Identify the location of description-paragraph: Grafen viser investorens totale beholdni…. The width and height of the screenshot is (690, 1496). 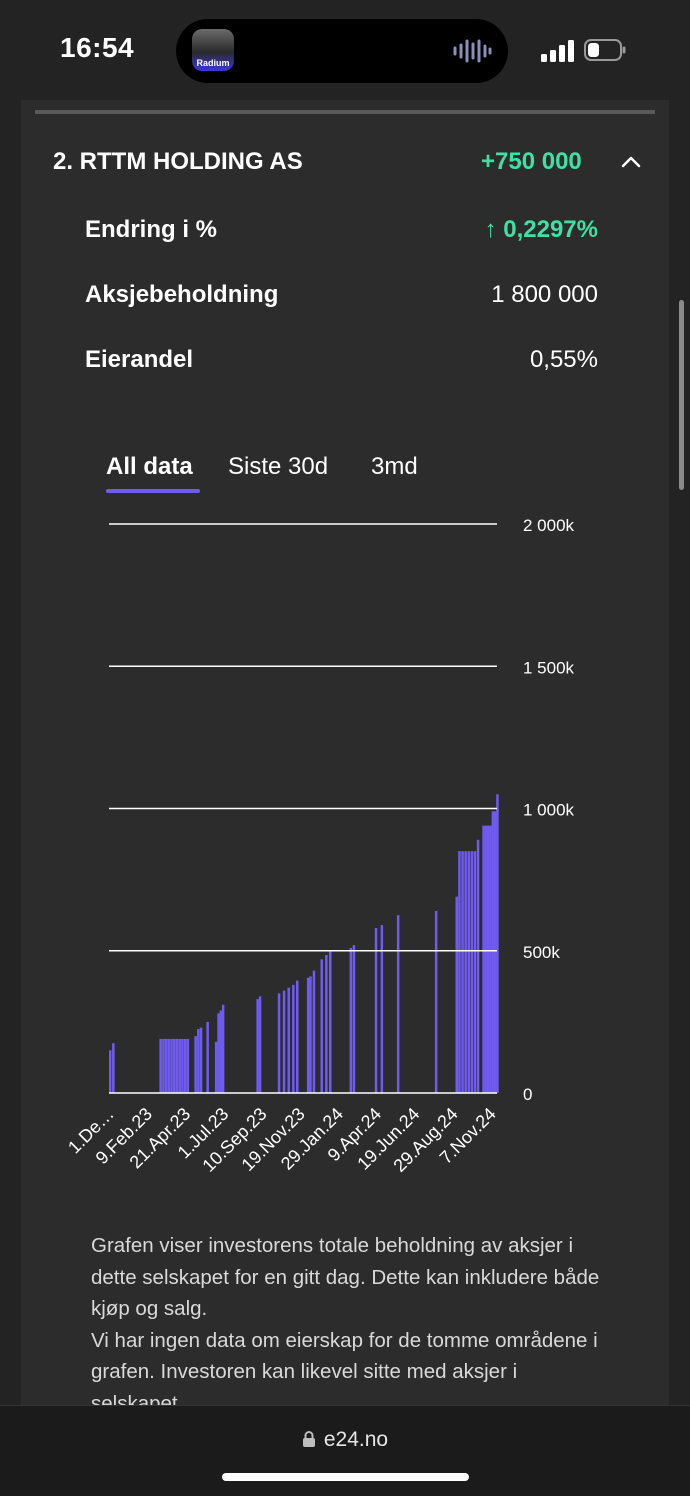
(345, 1277).